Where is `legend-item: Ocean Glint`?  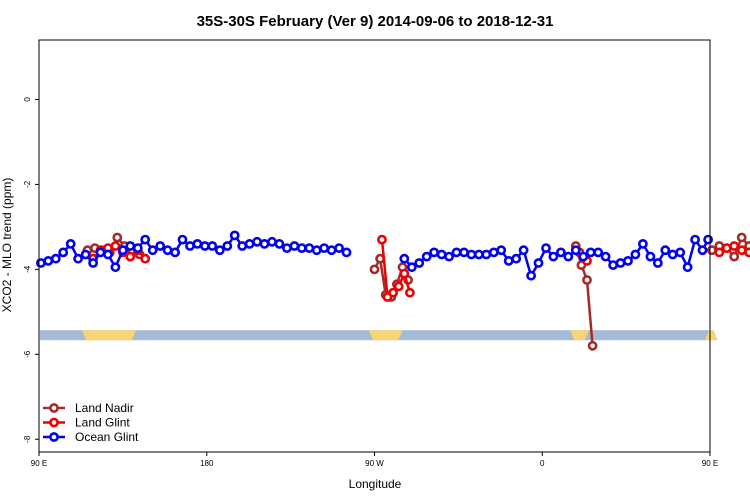
legend-item: Ocean Glint is located at coordinates (91, 437).